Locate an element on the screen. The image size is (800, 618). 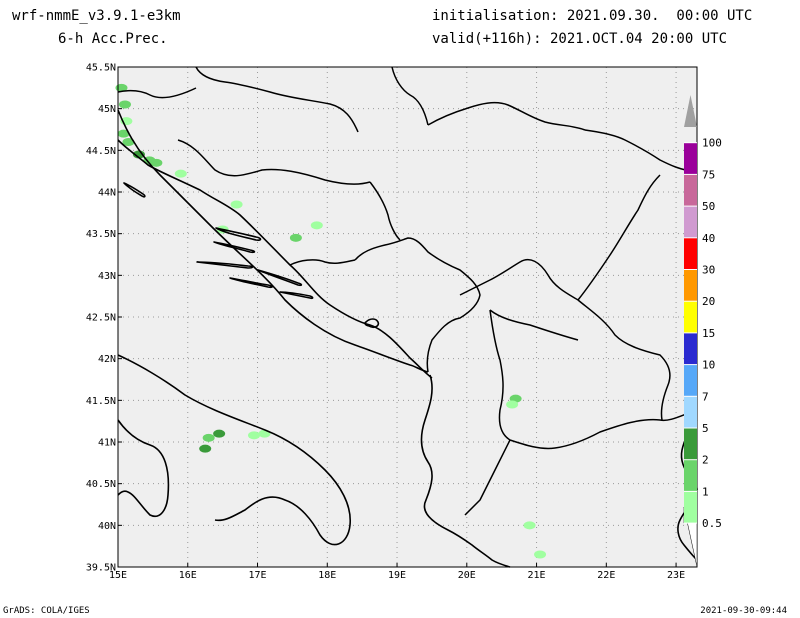
bay-kotor is located at coordinates (372, 323).